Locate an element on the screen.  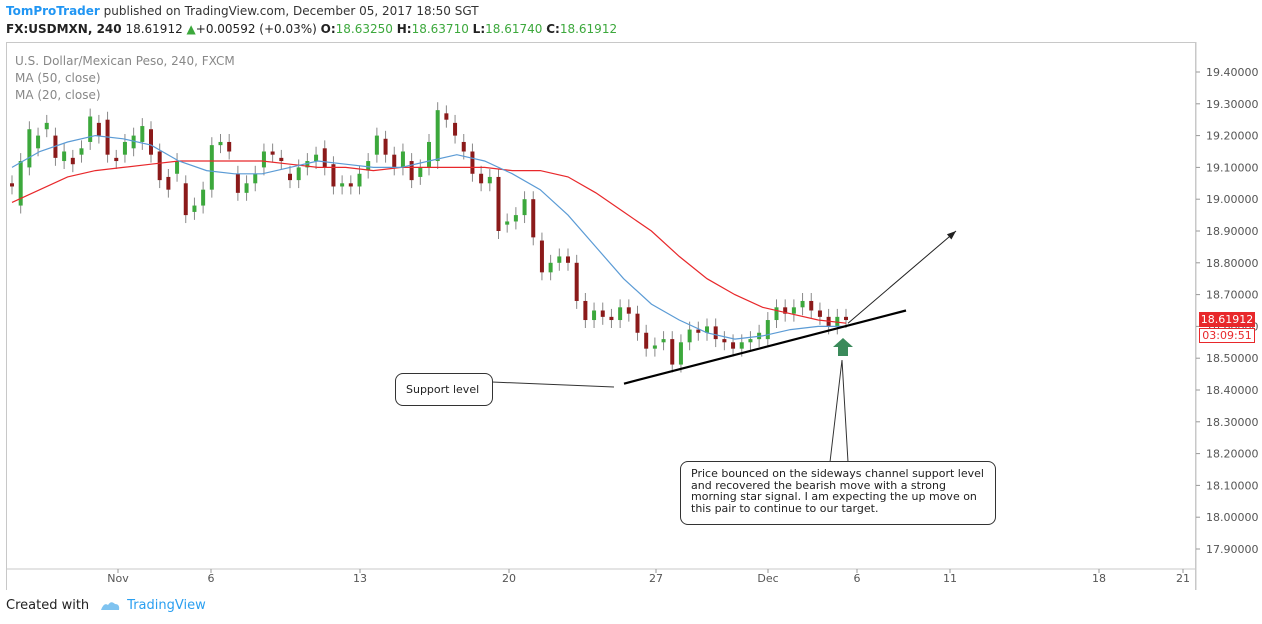
y-tick-label: 18.30000 is located at coordinates (1232, 422).